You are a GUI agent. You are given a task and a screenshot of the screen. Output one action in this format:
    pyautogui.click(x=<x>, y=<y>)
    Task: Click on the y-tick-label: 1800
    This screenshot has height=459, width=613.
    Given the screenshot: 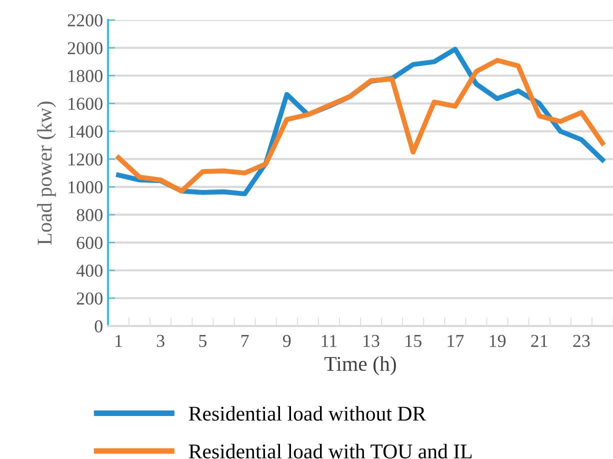 What is the action you would take?
    pyautogui.click(x=85, y=76)
    